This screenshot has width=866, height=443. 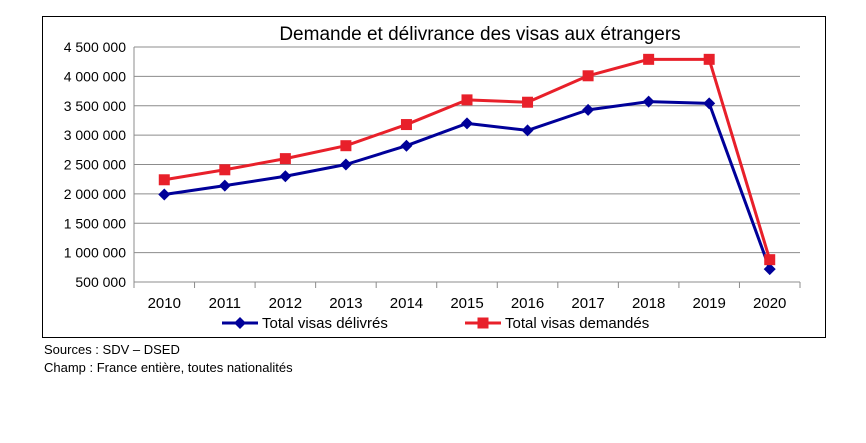 I want to click on y-tick-label: 3 500 000, so click(x=95, y=106).